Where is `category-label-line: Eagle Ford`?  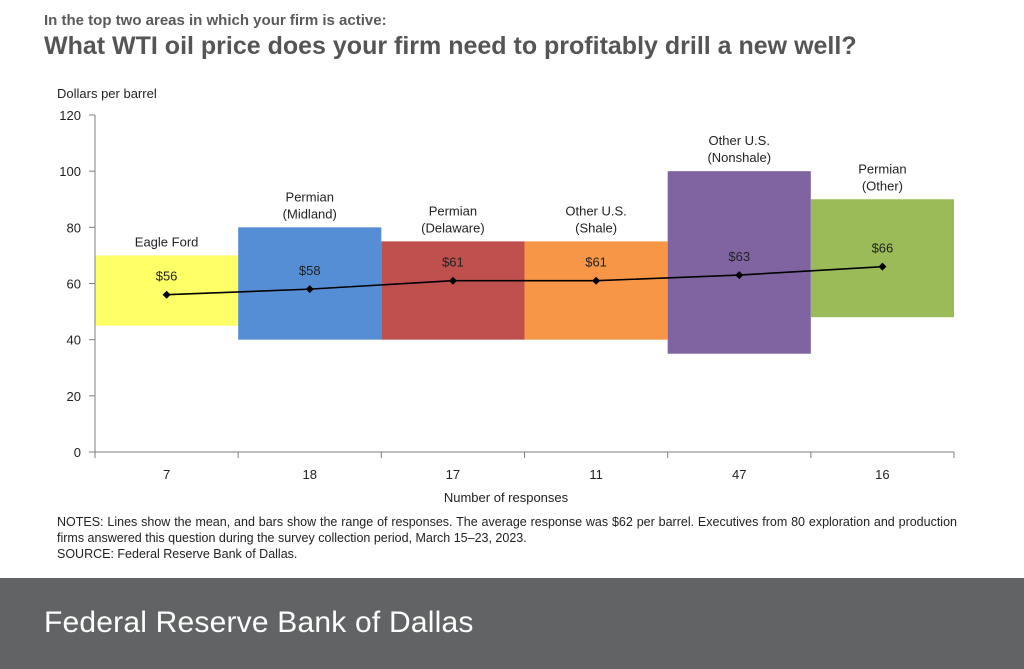
category-label-line: Eagle Ford is located at coordinates (167, 241).